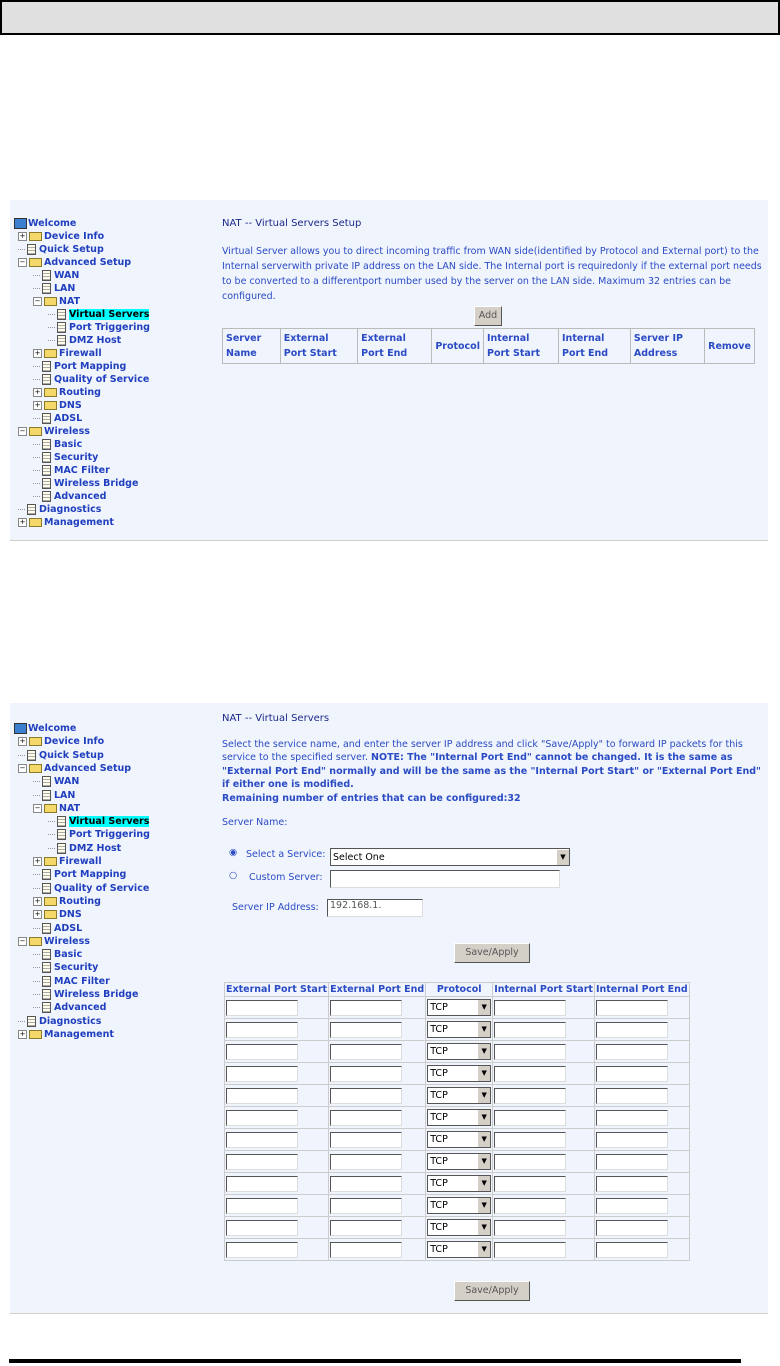 This screenshot has width=780, height=1366. I want to click on save-apply-button-bottom: Save/Apply, so click(492, 1291).